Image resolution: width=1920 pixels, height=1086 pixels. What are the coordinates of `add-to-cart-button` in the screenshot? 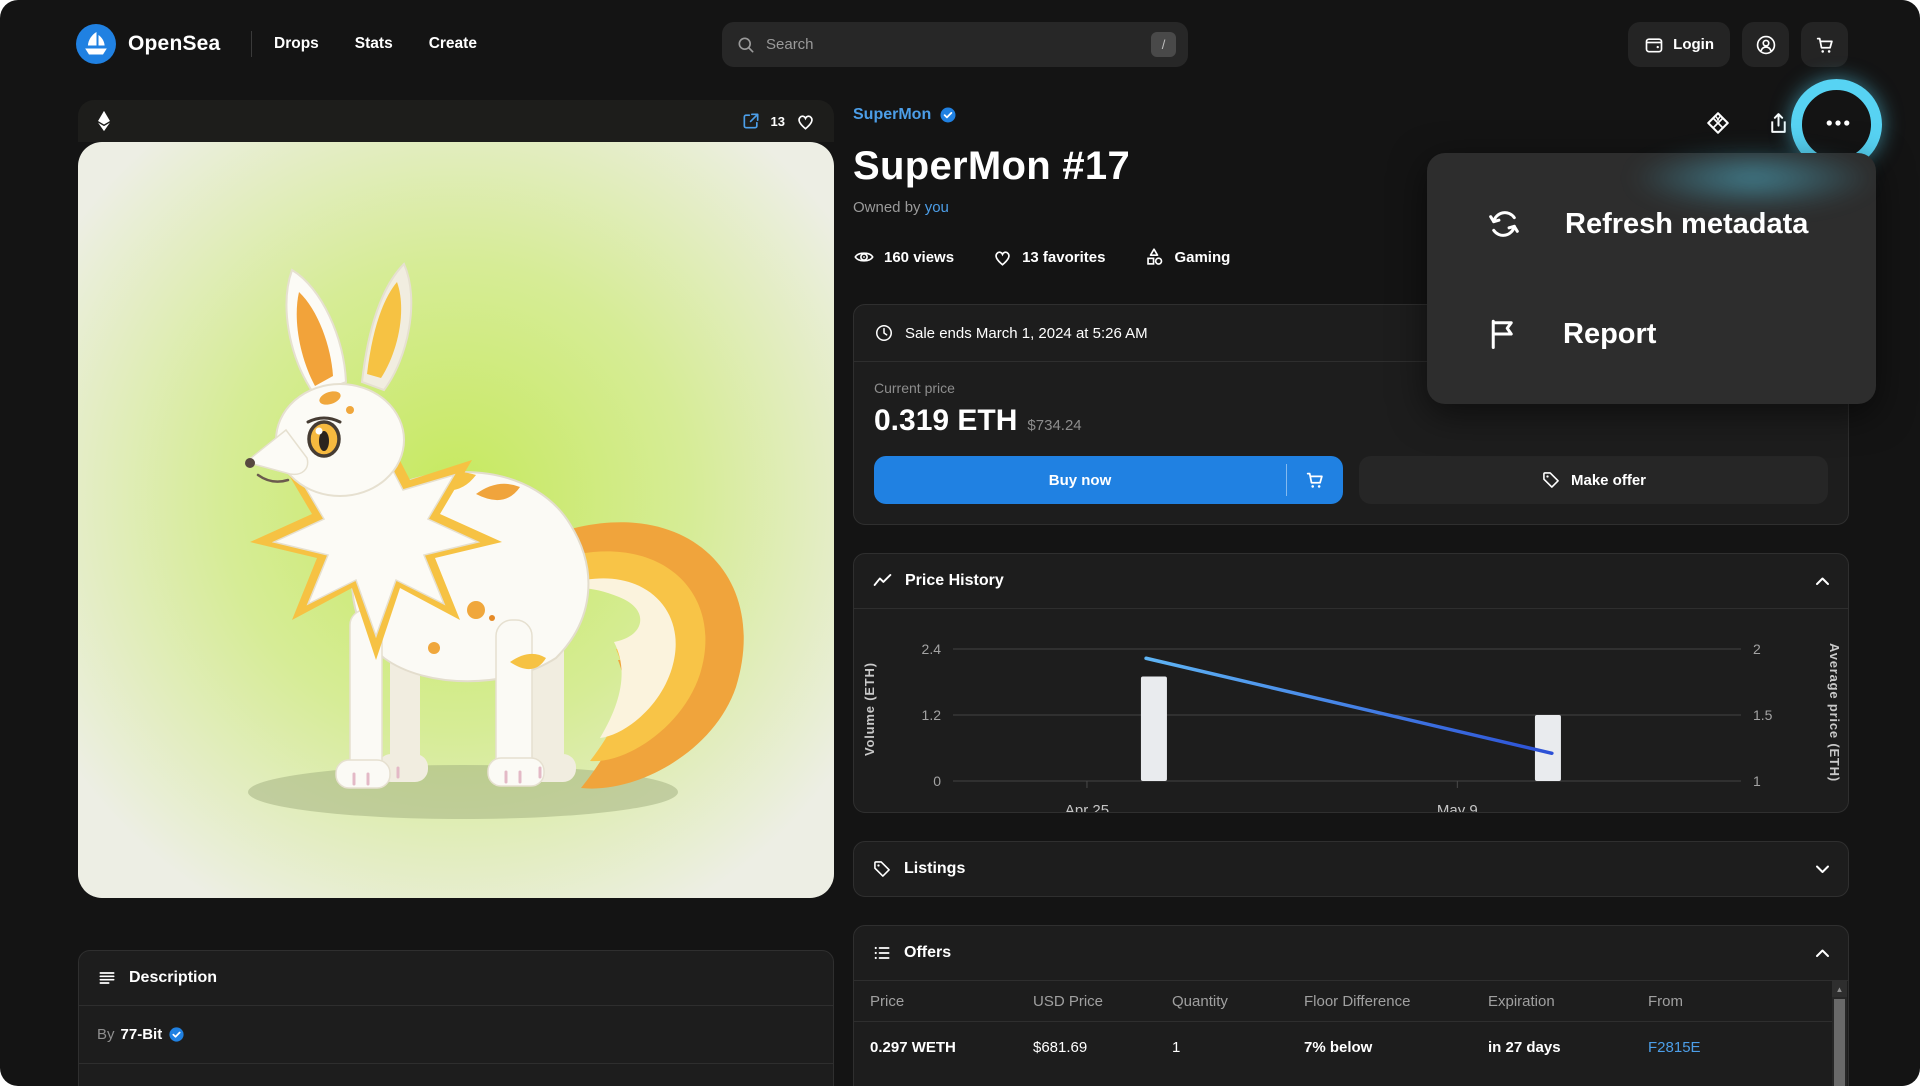 It's located at (1315, 480).